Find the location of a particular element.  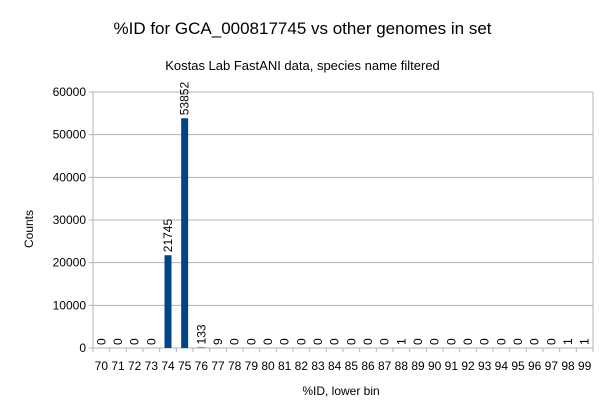

y-axis-ticks: 0 10000 20000 30000 40000 50000 60000 is located at coordinates (70, 220).